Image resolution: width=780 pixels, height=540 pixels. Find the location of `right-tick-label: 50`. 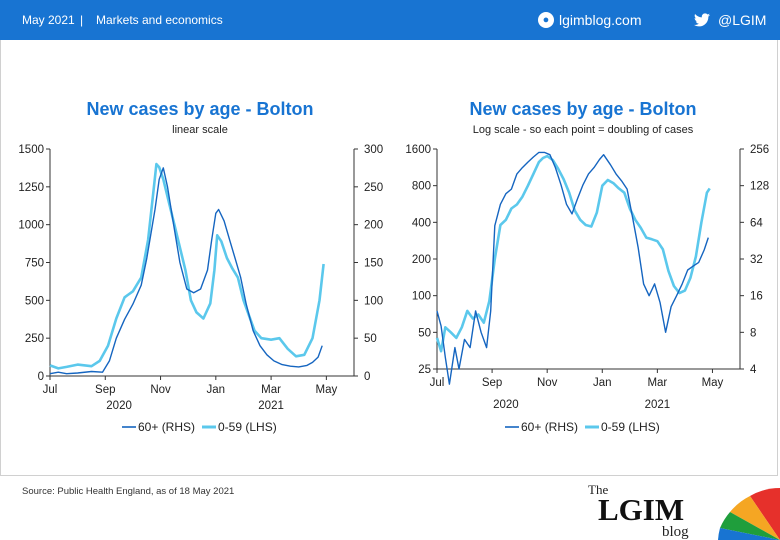

right-tick-label: 50 is located at coordinates (370, 339).